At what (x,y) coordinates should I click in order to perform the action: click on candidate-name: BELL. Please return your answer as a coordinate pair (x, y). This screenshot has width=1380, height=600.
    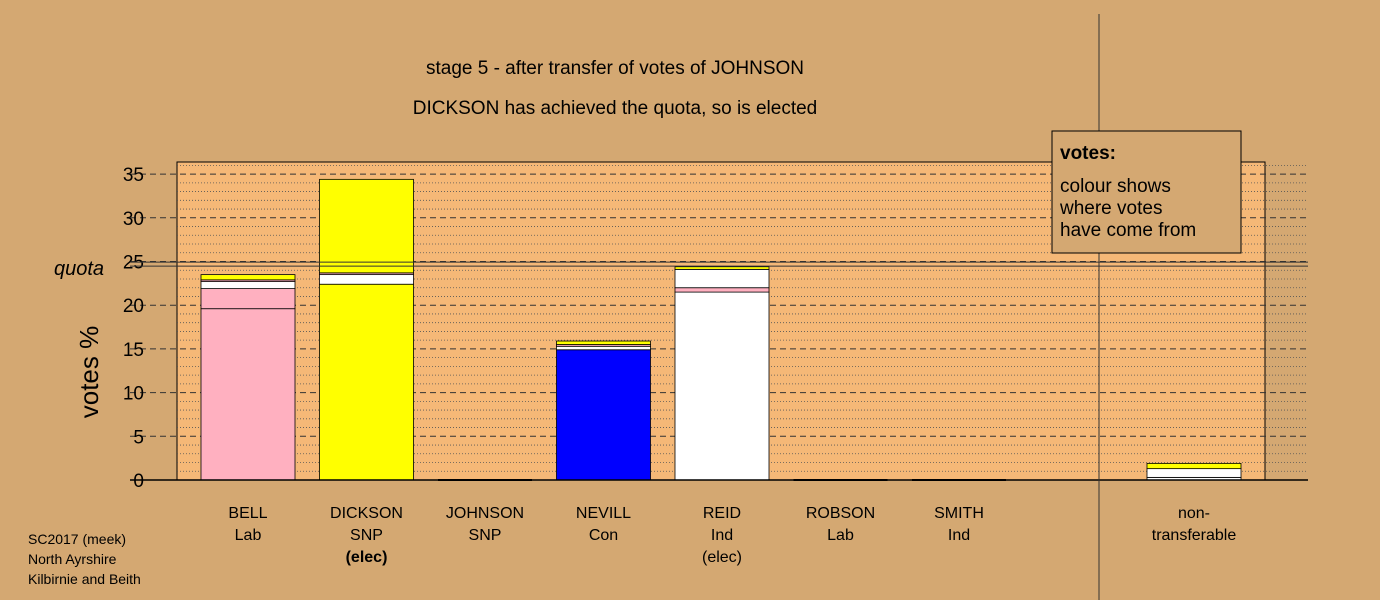
    Looking at the image, I should click on (247, 513).